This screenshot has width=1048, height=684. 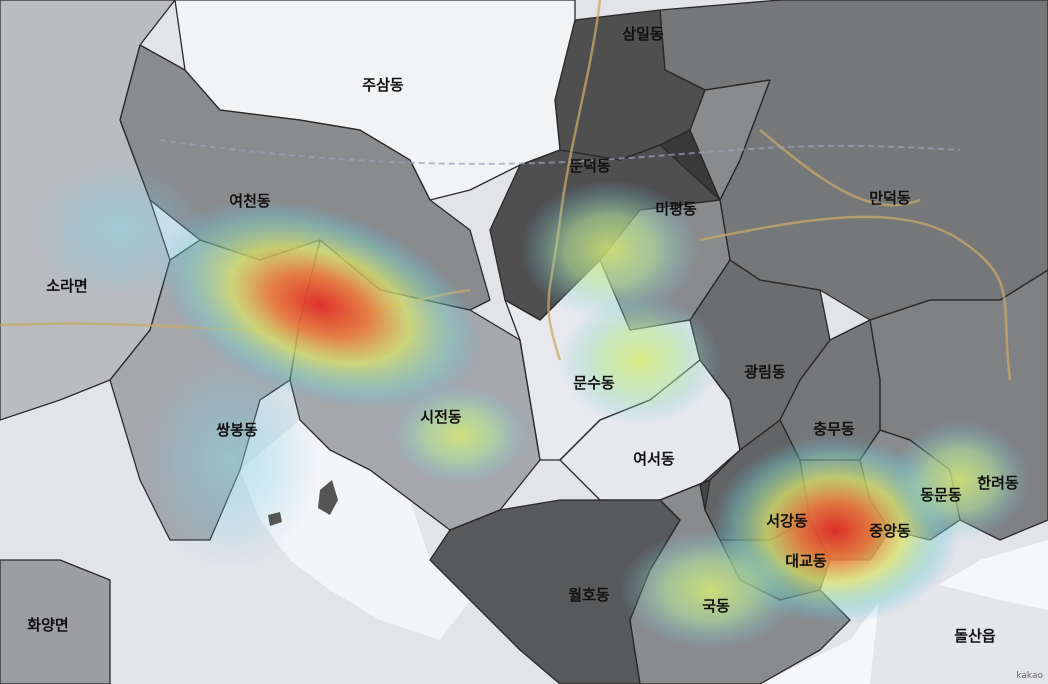 What do you see at coordinates (120, 230) in the screenshot?
I see `heat-blob-sora` at bounding box center [120, 230].